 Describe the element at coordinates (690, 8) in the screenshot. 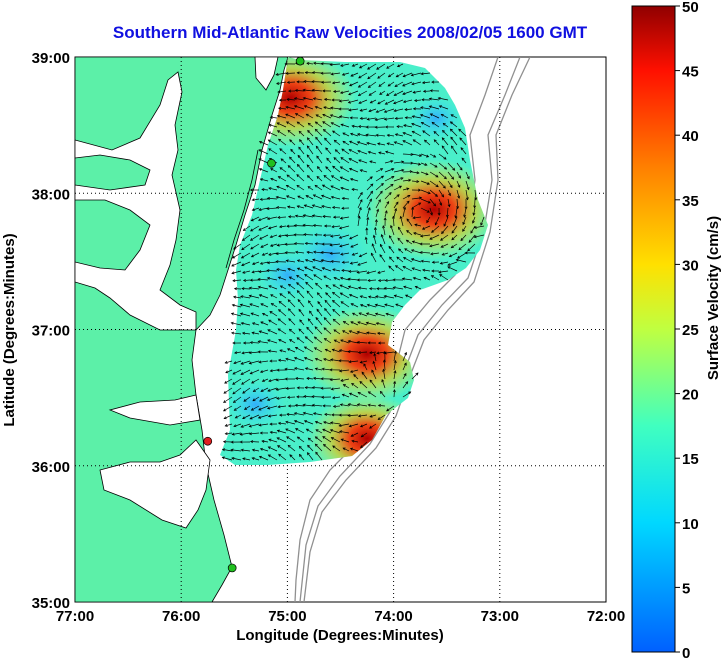

I see `colorbar-tick-label: 50` at that location.